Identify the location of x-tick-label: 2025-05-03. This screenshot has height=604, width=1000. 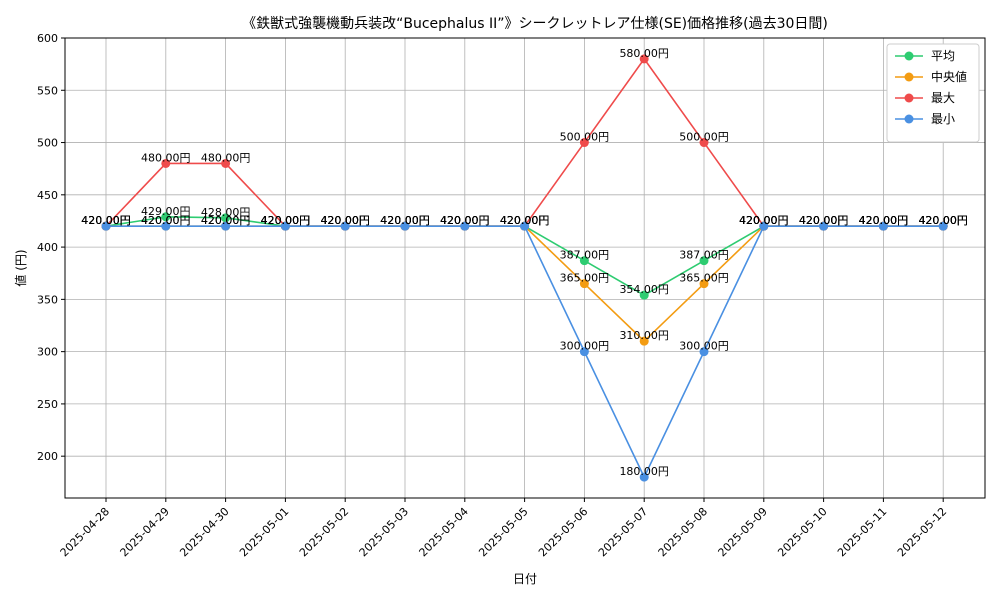
(384, 532).